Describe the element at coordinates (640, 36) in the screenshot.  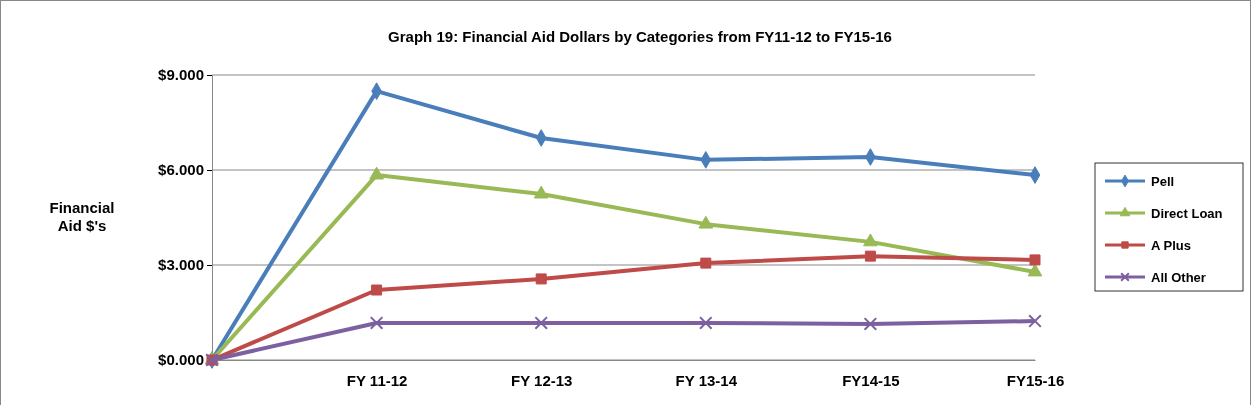
I see `chart-title: Graph 19: Financial Aid Dollars by Categories from FY11-12 to FY15-16` at that location.